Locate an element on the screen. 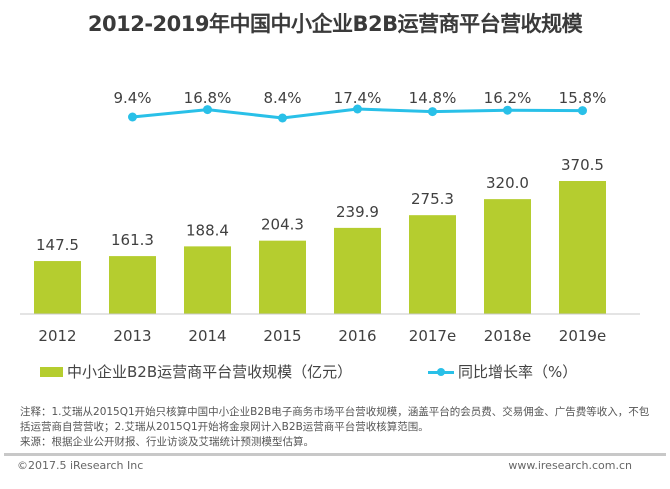  growth-line-layer: 9.4% 16.8% 8.4% 17.4% 14.8% 16.2% 15.8% is located at coordinates (359, 106).